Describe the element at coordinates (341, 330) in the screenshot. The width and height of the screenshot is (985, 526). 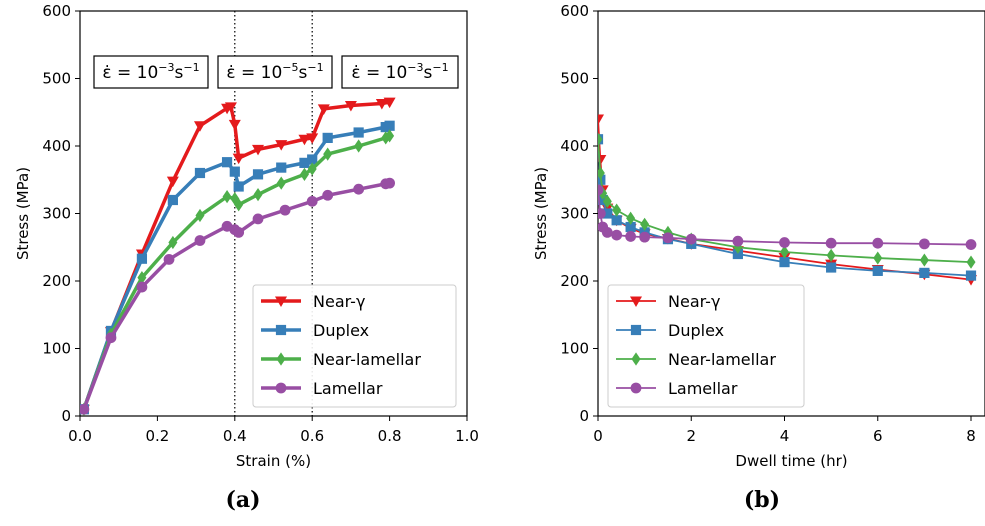
I see `legend-label: Duplex` at that location.